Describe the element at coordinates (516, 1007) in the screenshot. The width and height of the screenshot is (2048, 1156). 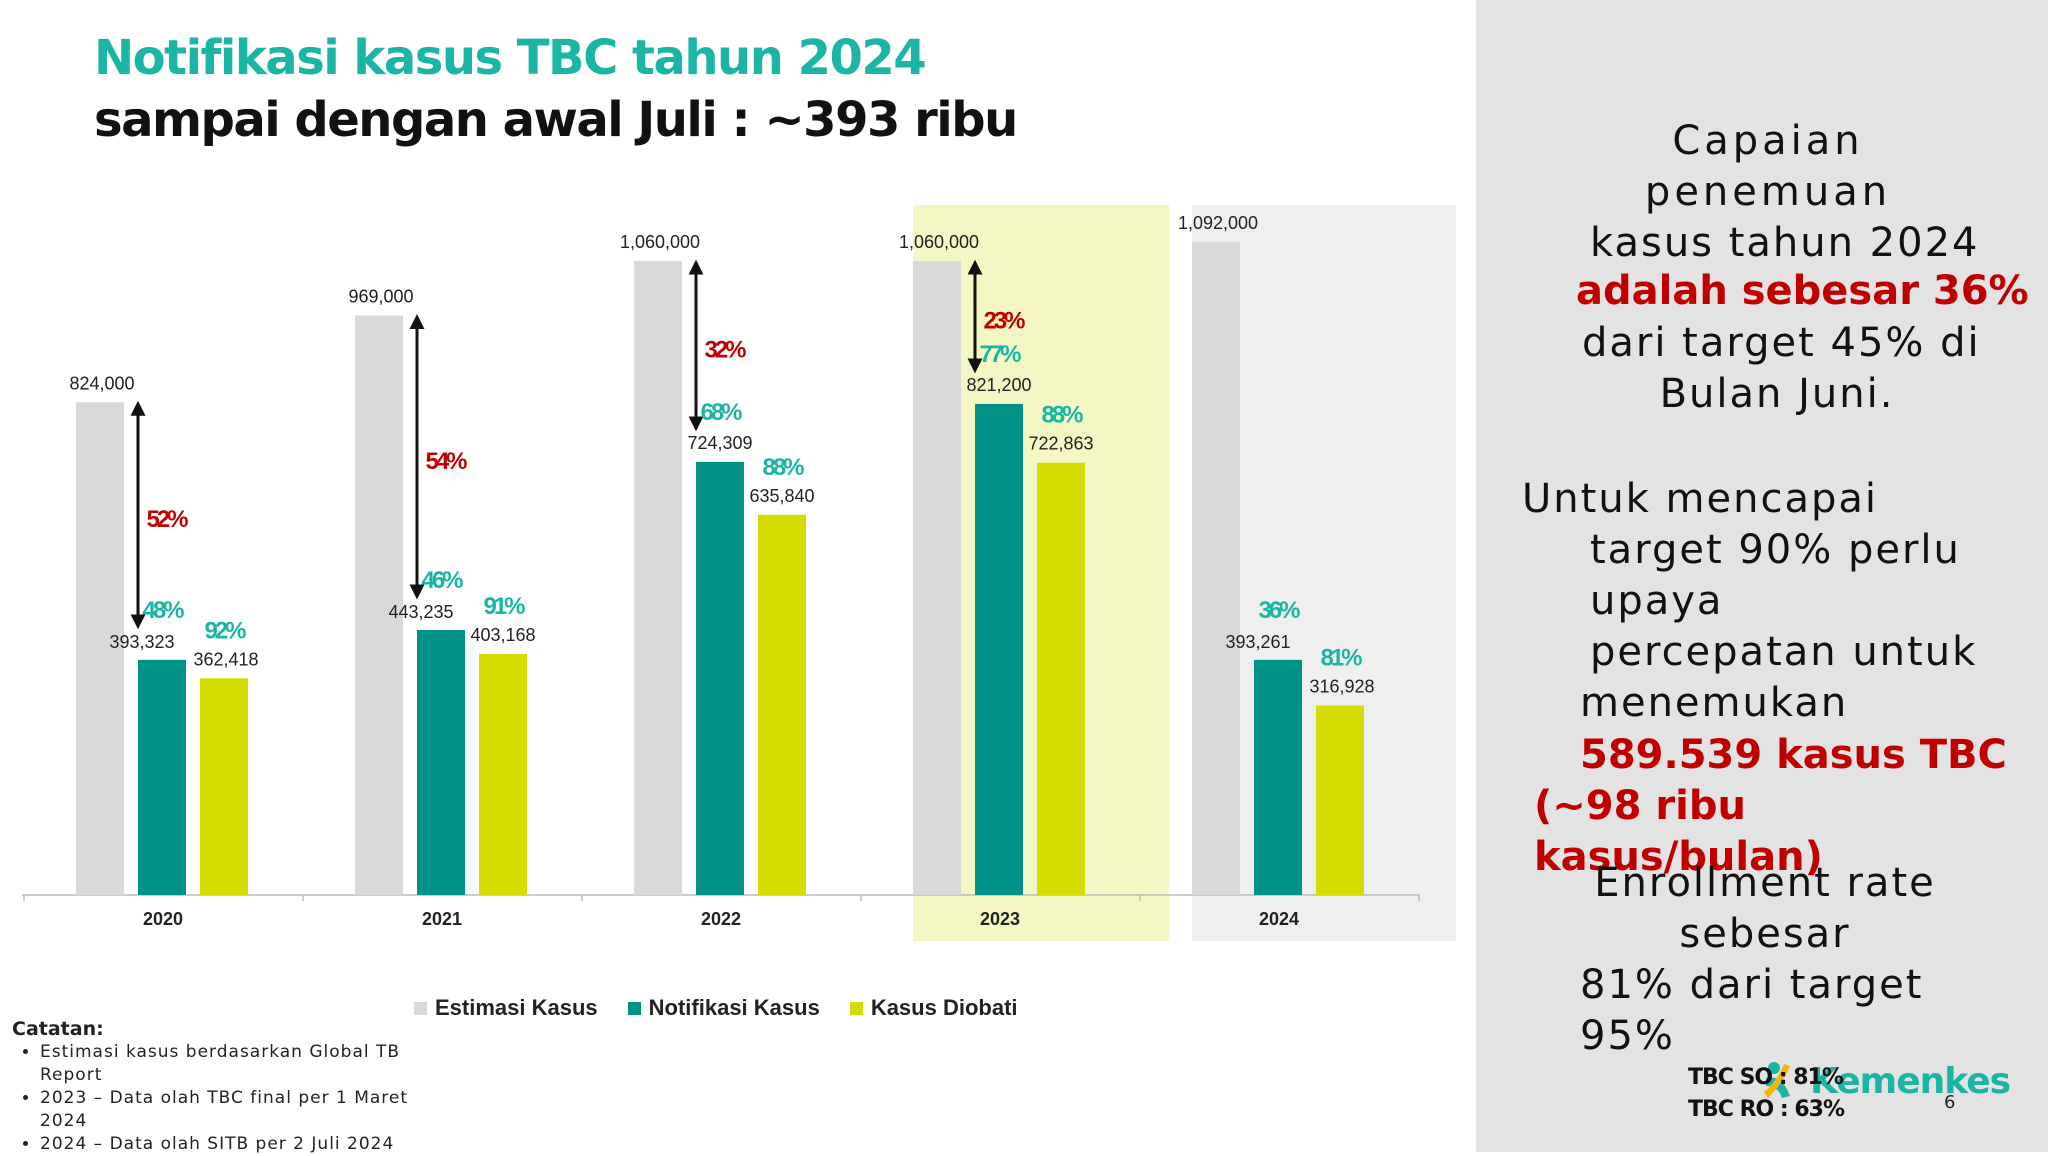
I see `legend-label-estimasi: Estimasi Kasus` at that location.